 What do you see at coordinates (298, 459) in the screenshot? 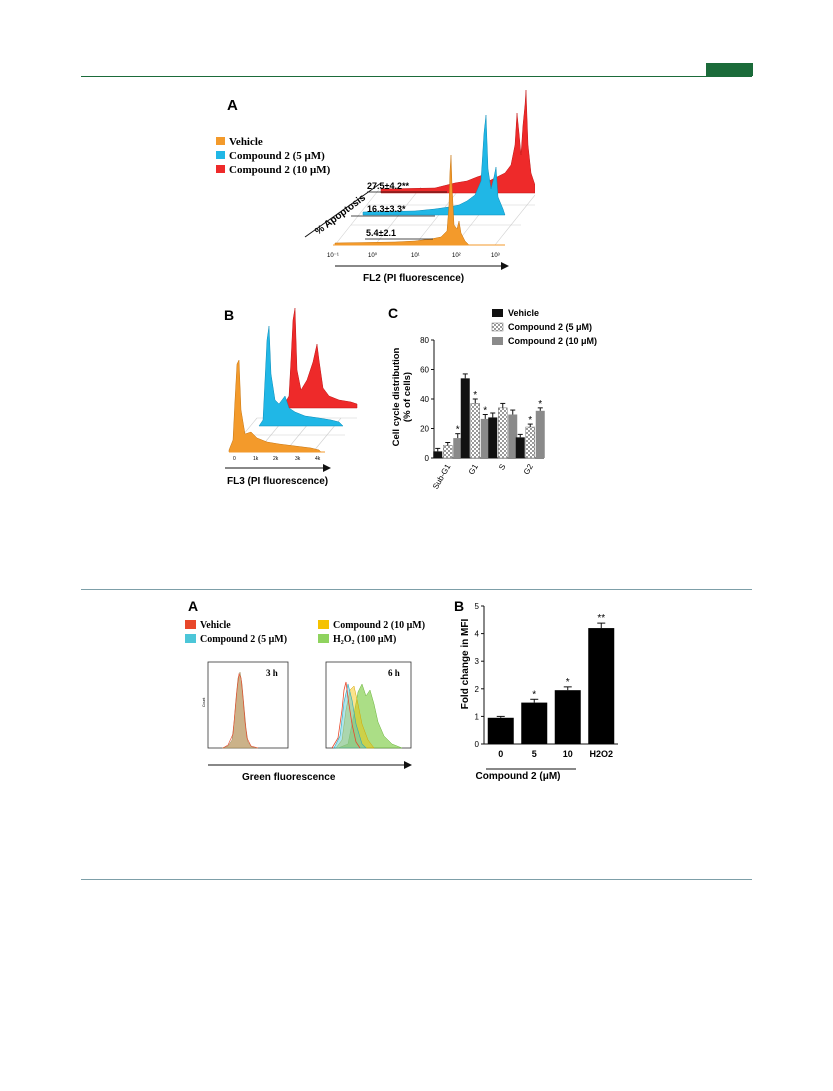
I see `fl3-tick-3: 3k` at bounding box center [298, 459].